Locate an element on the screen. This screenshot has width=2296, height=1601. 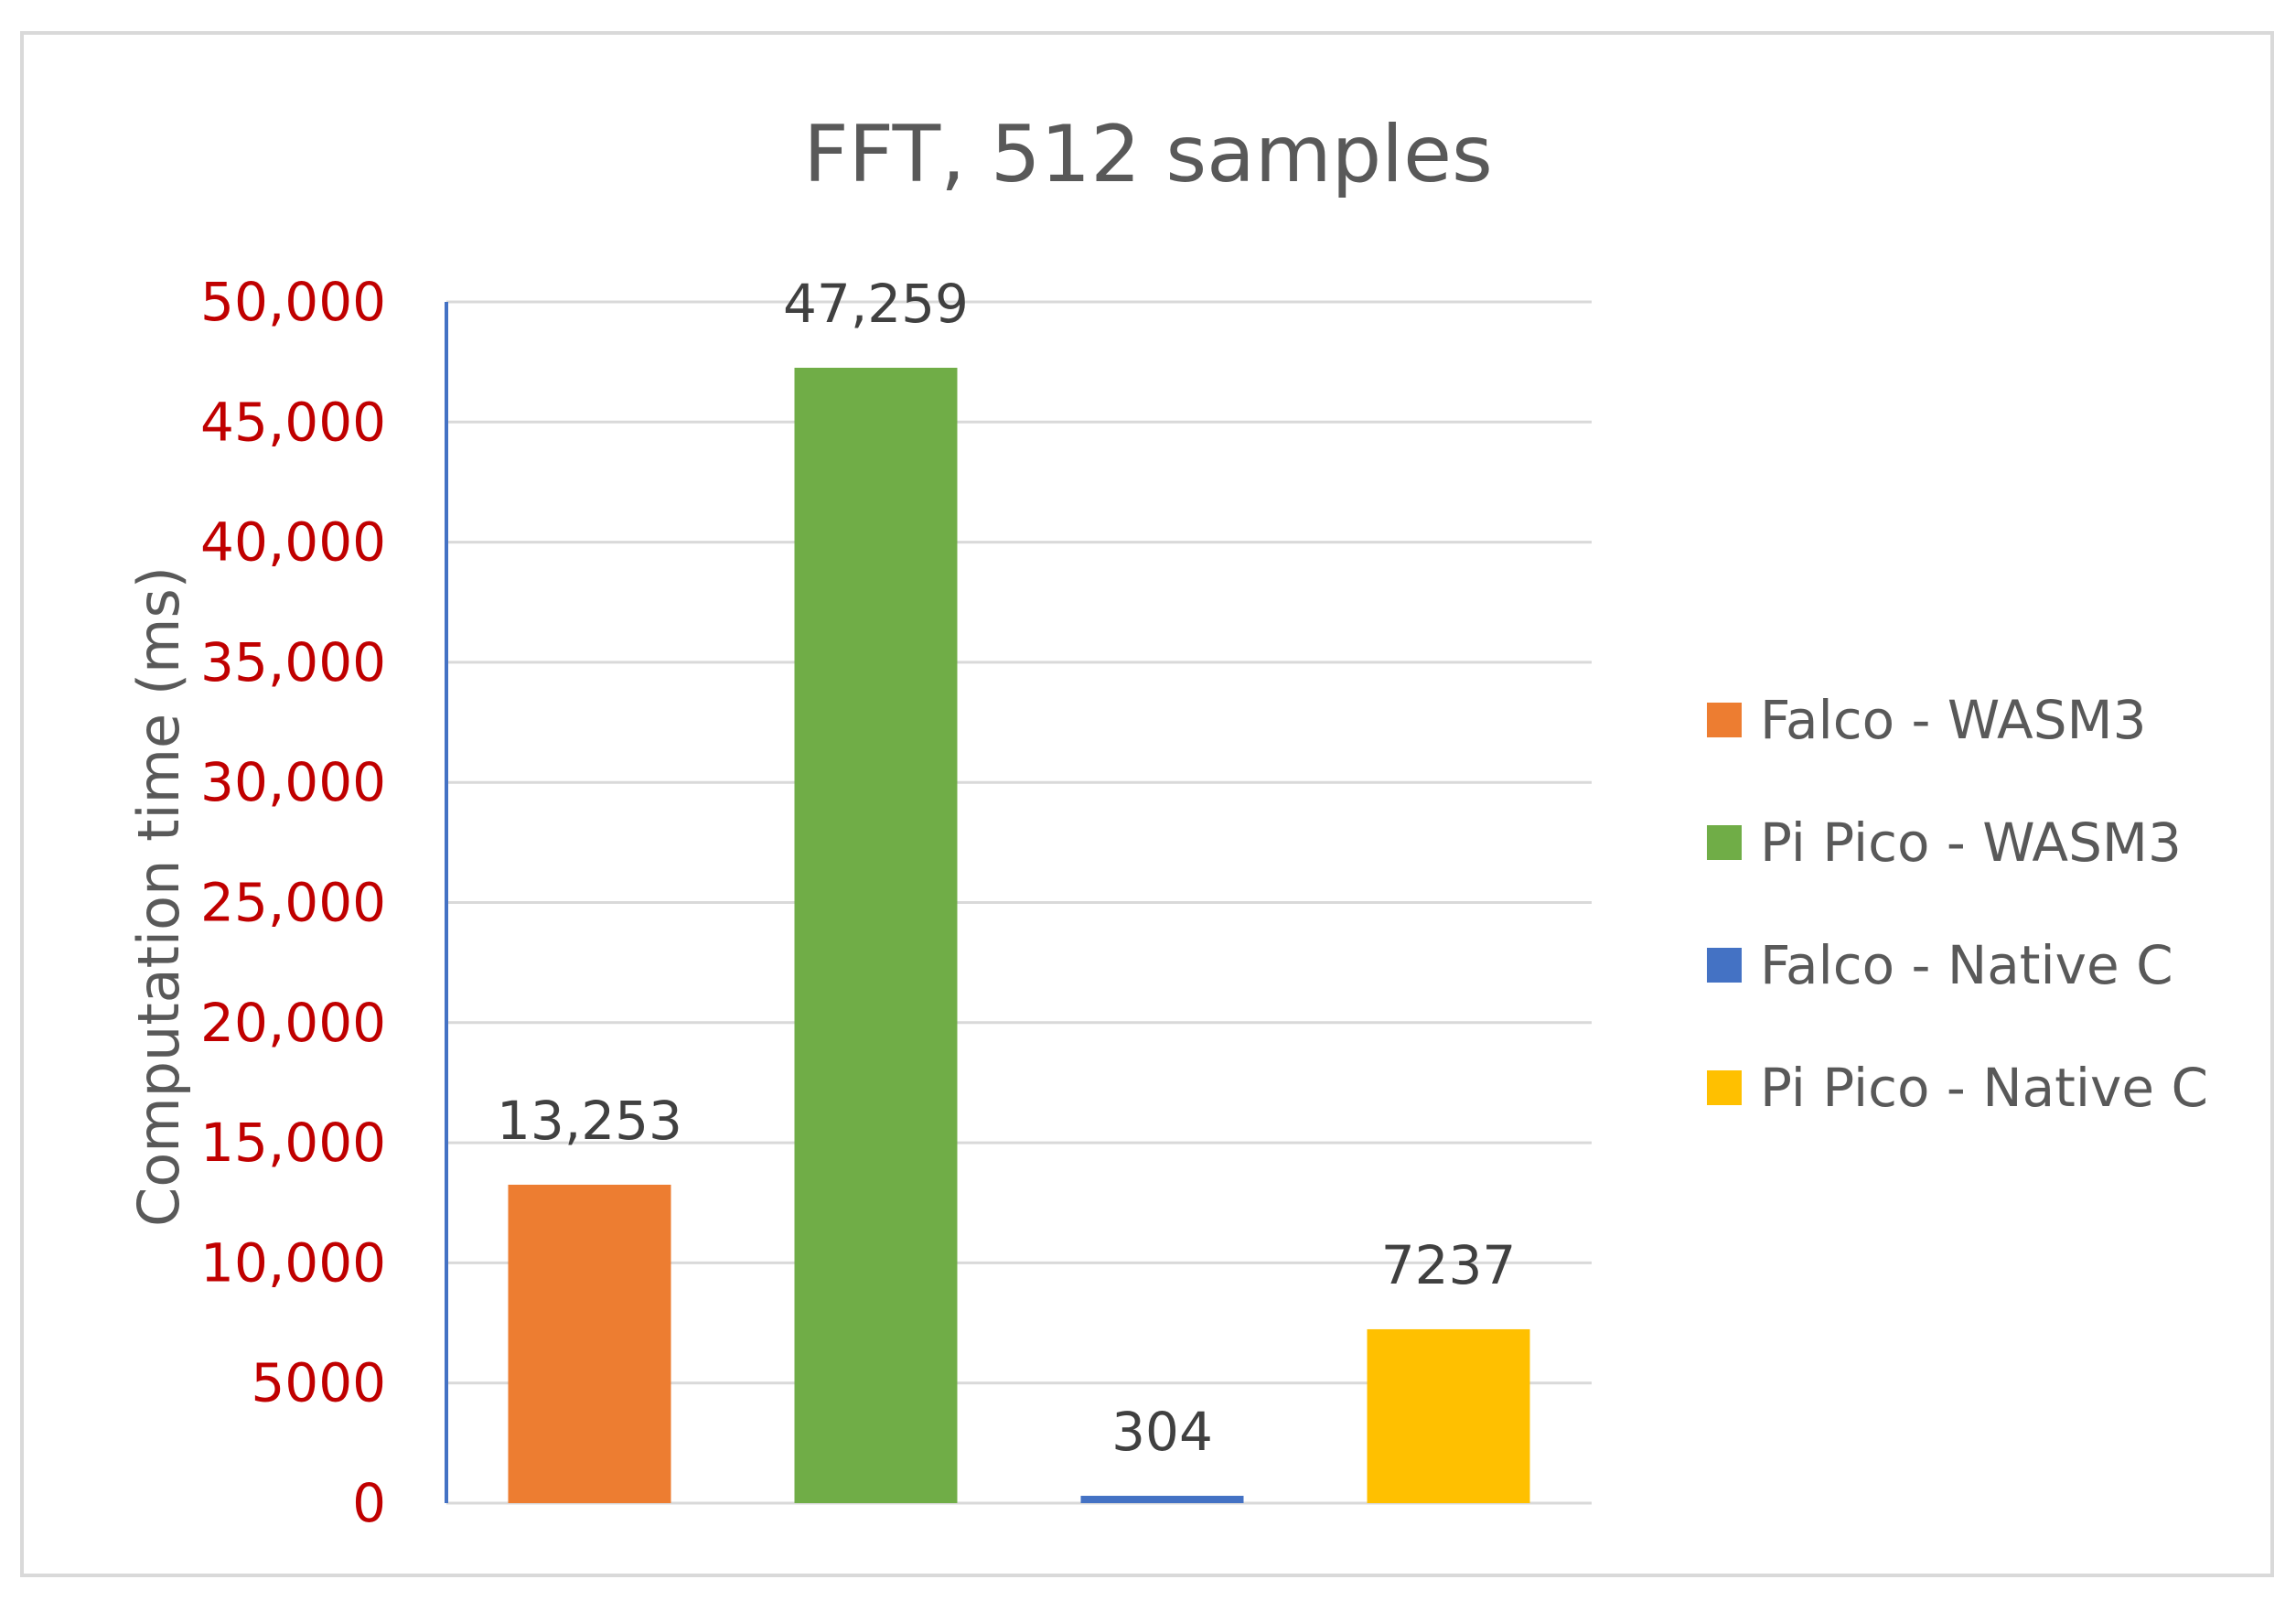
data-label: 7237 is located at coordinates (1449, 1265).